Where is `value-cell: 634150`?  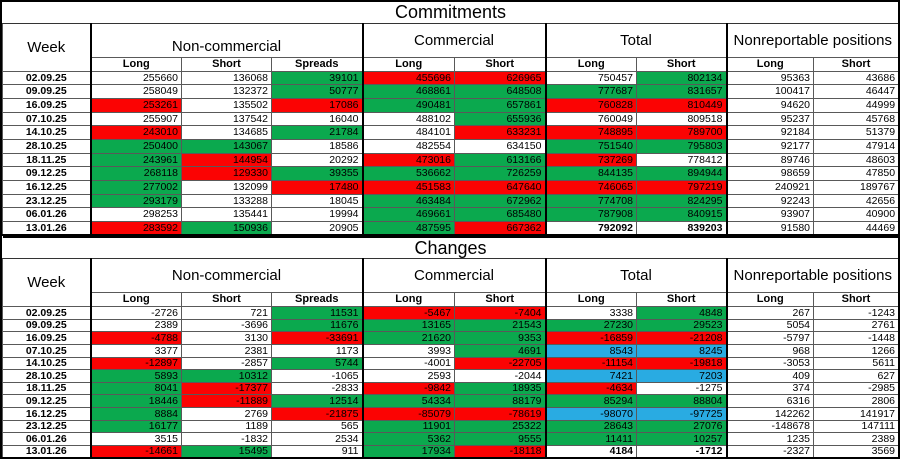
value-cell: 634150 is located at coordinates (500, 146).